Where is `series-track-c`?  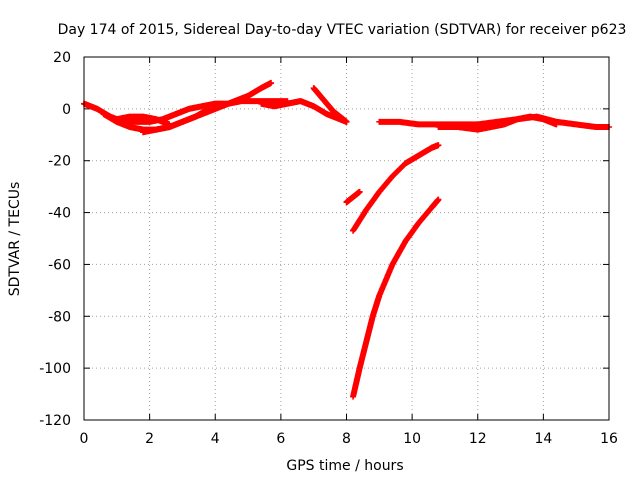 series-track-c is located at coordinates (207, 107).